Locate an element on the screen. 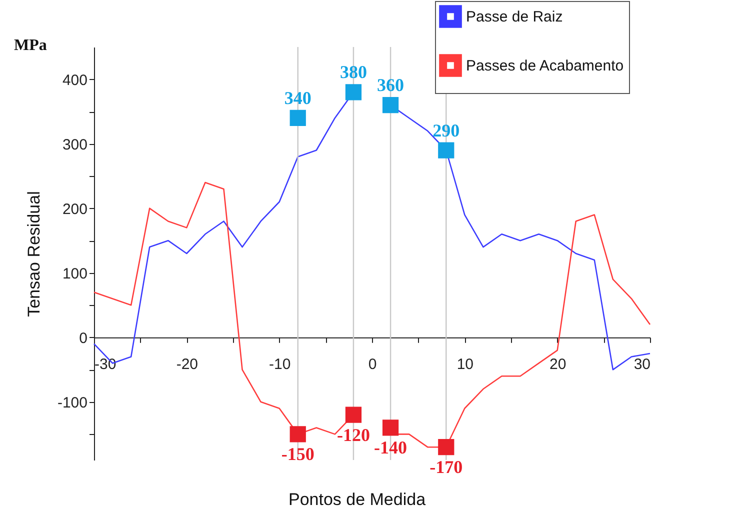 This screenshot has height=512, width=735. y-tick-label: 100 is located at coordinates (75, 273).